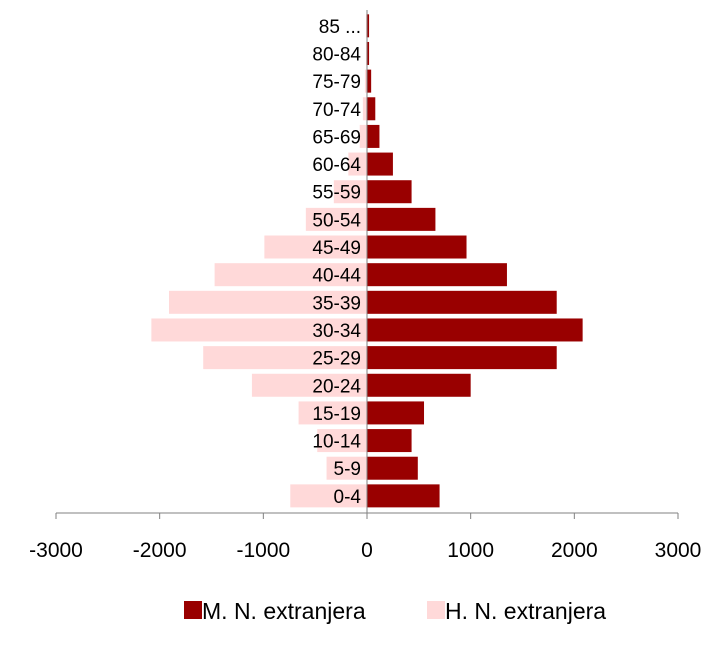 Image resolution: width=713 pixels, height=646 pixels. Describe the element at coordinates (284, 611) in the screenshot. I see `legend-label-men: M. N. extranjera` at that location.